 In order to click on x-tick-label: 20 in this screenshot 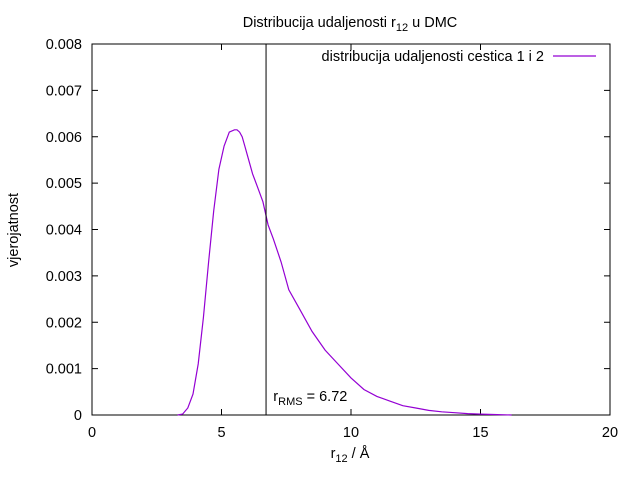, I will do `click(610, 433)`.